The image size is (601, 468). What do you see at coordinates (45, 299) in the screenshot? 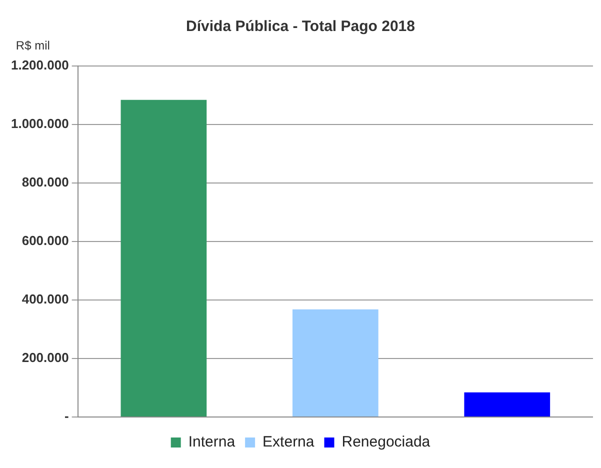
I see `y-tick-label: 400.000` at bounding box center [45, 299].